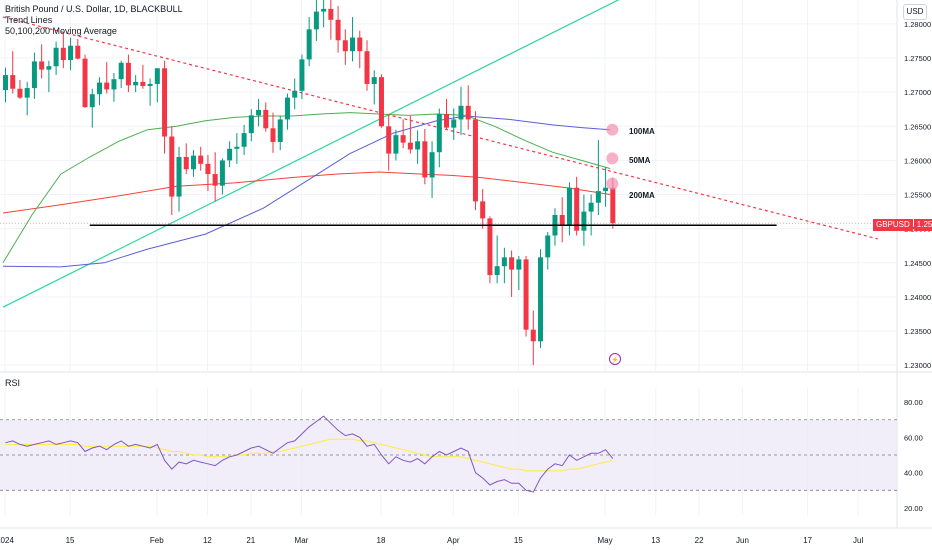 The height and width of the screenshot is (550, 932). Describe the element at coordinates (453, 540) in the screenshot. I see `time-tick-label: Apr` at that location.